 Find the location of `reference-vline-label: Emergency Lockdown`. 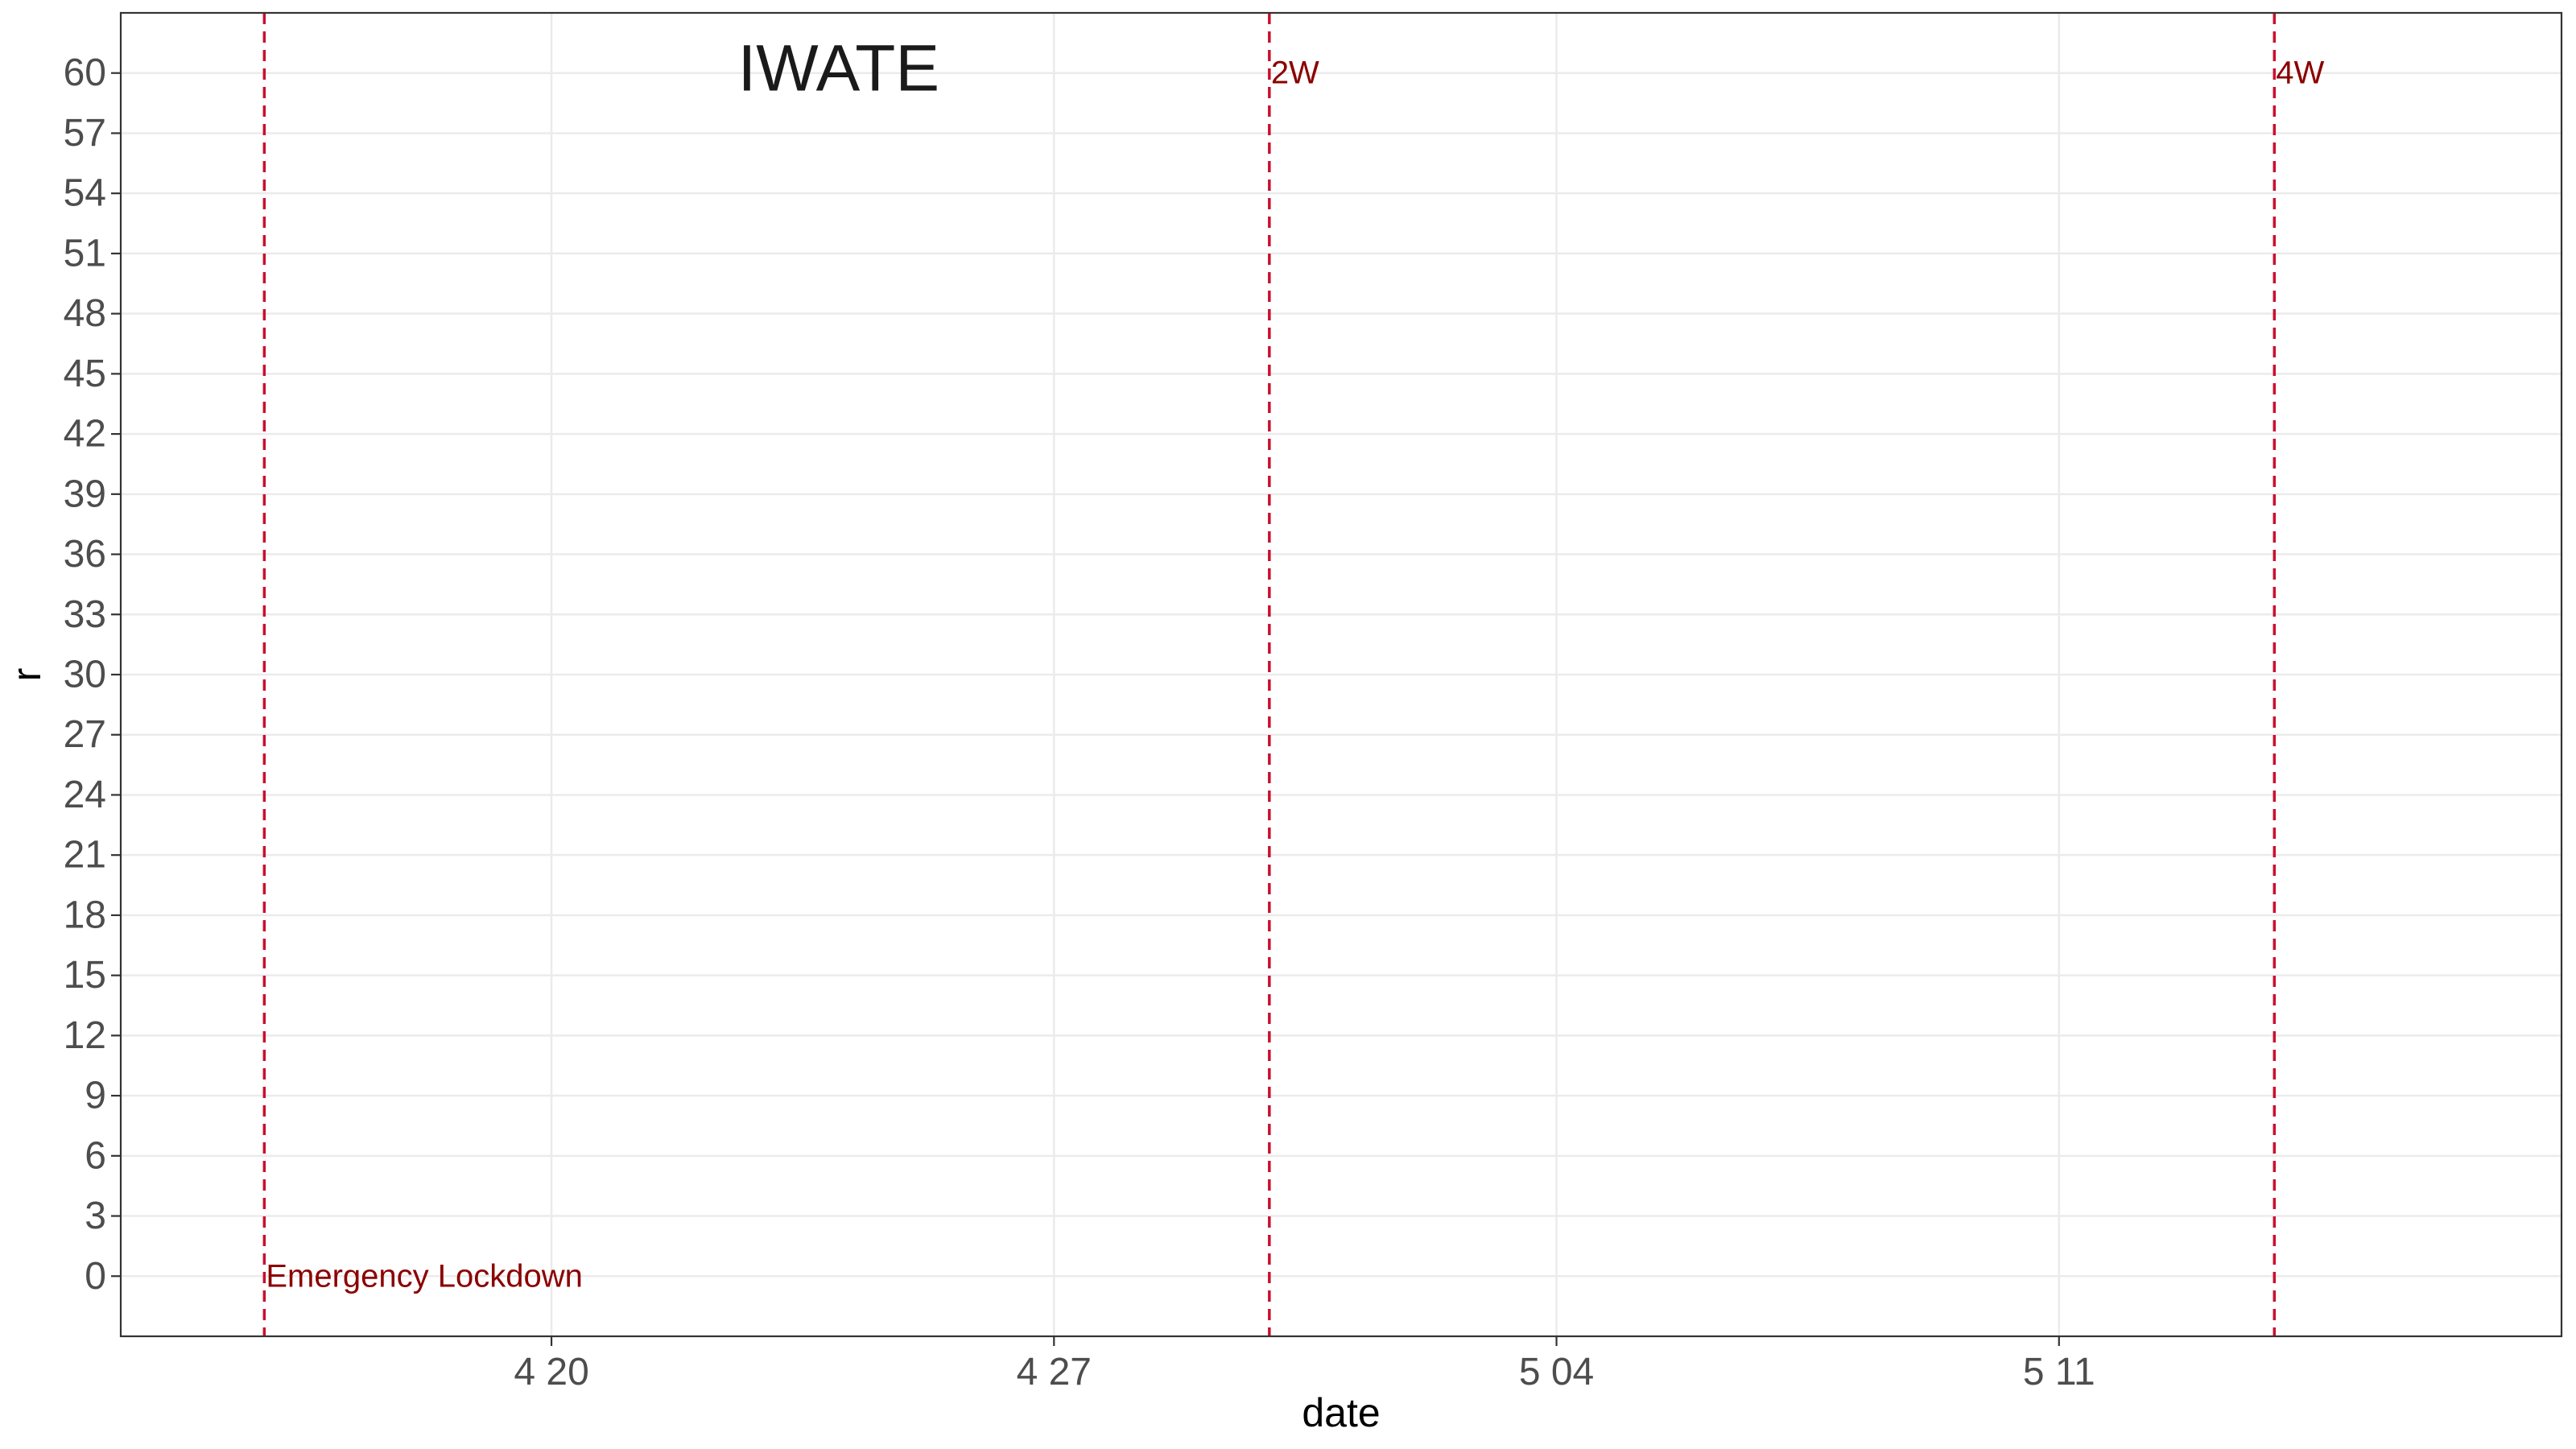

reference-vline-label: Emergency Lockdown is located at coordinates (424, 1276).